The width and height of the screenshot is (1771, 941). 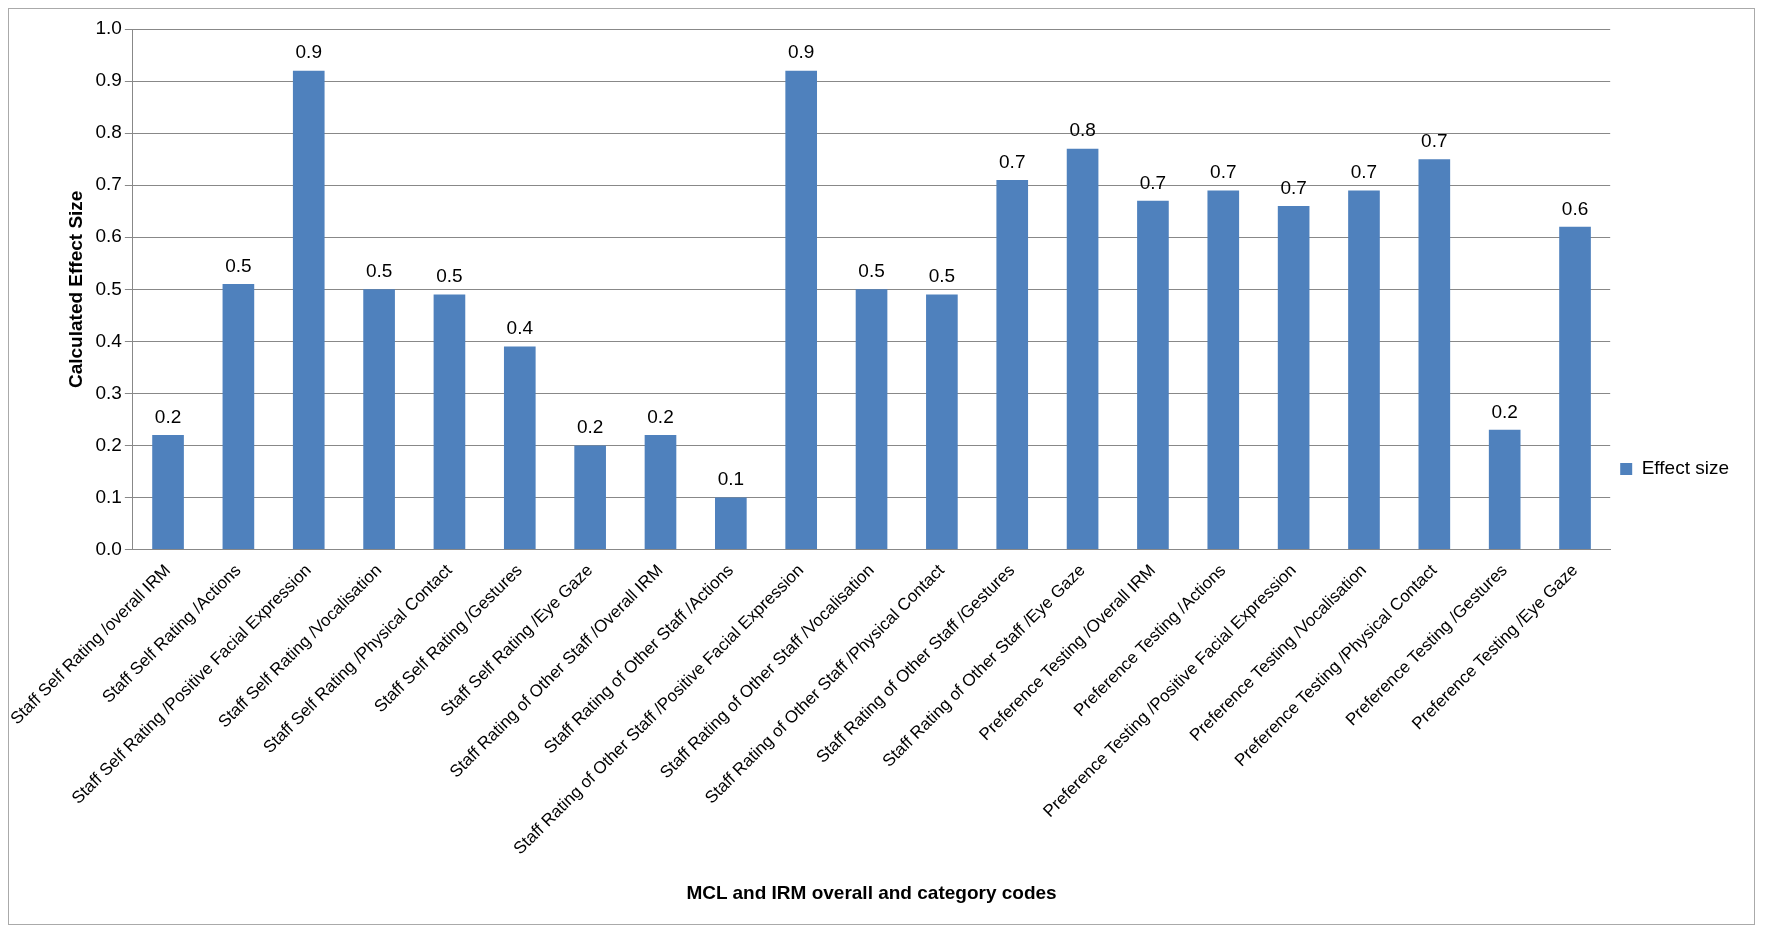 I want to click on y-tick-label: 0.7, so click(x=108, y=184).